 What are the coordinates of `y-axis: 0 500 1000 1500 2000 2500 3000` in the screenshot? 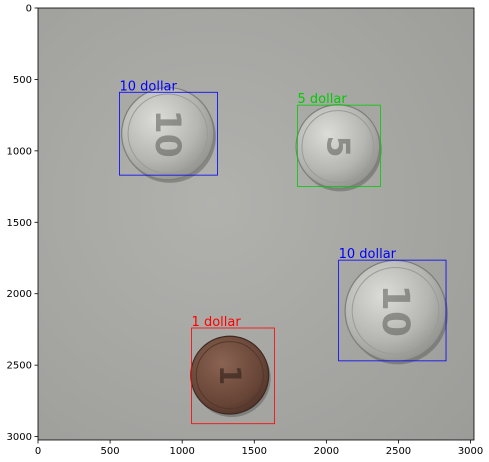 It's located at (22, 223).